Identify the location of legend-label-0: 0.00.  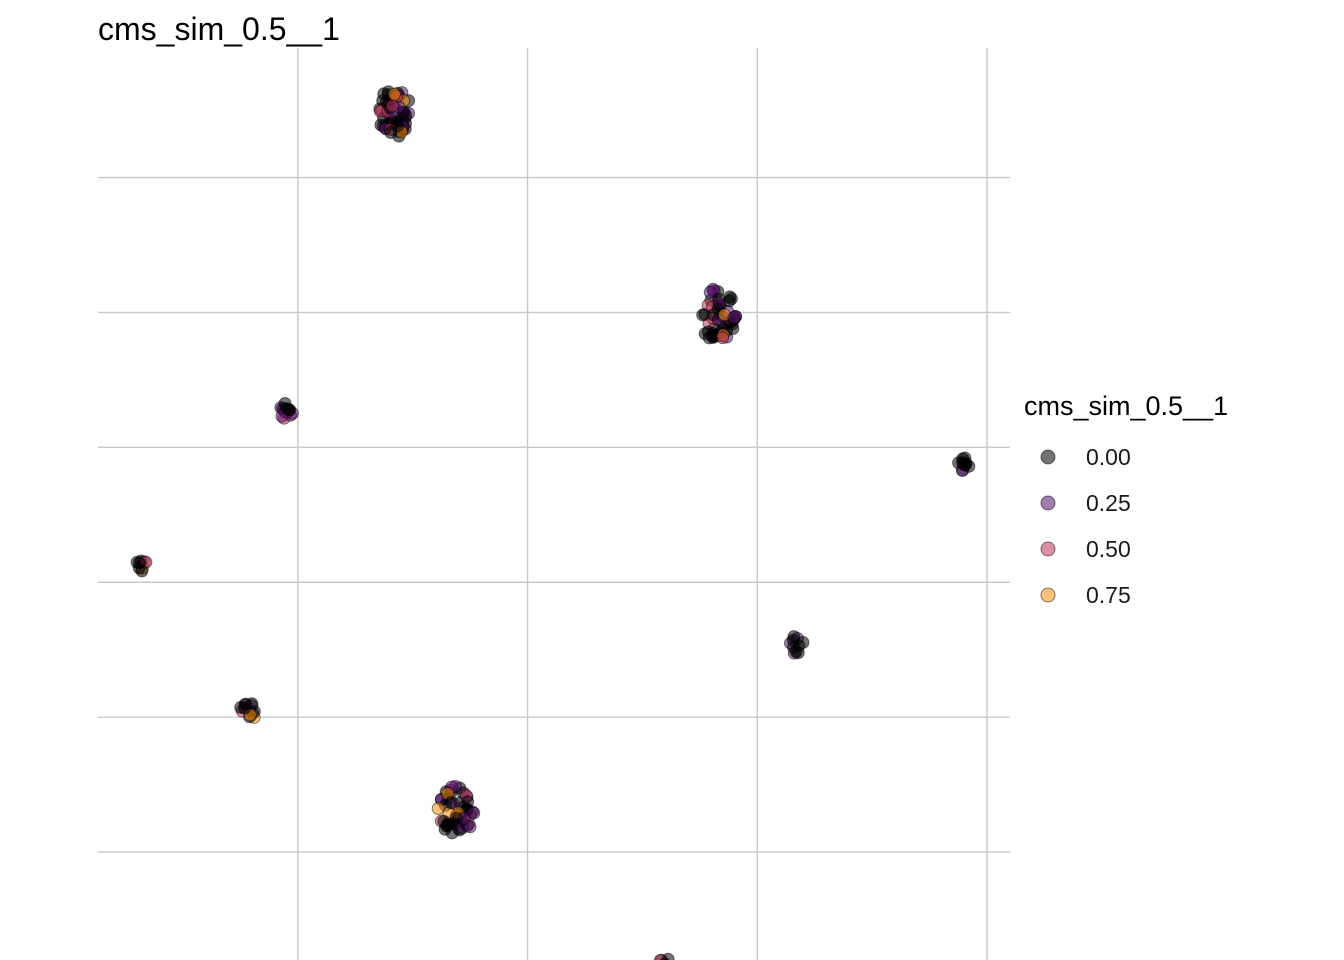
(1108, 457).